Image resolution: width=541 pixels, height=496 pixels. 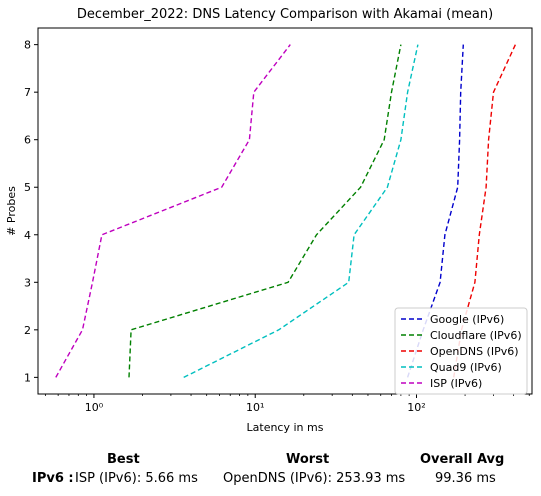 I want to click on legend-label-3: Quad9 (IPv6), so click(x=466, y=367).